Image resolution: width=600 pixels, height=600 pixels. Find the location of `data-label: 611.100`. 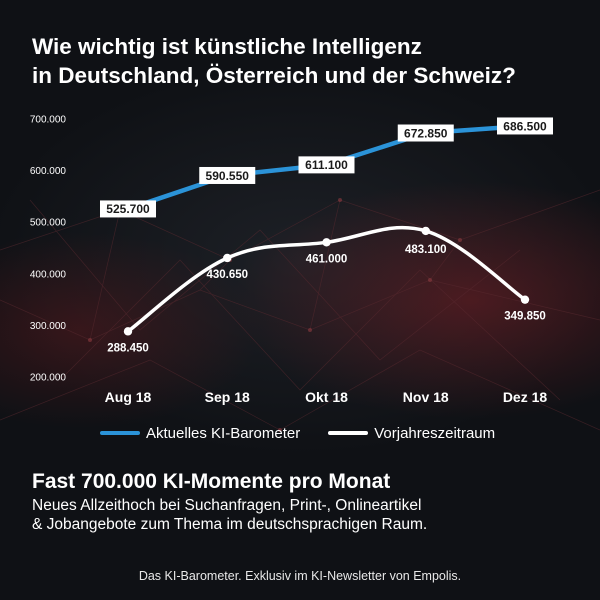

data-label: 611.100 is located at coordinates (326, 165).